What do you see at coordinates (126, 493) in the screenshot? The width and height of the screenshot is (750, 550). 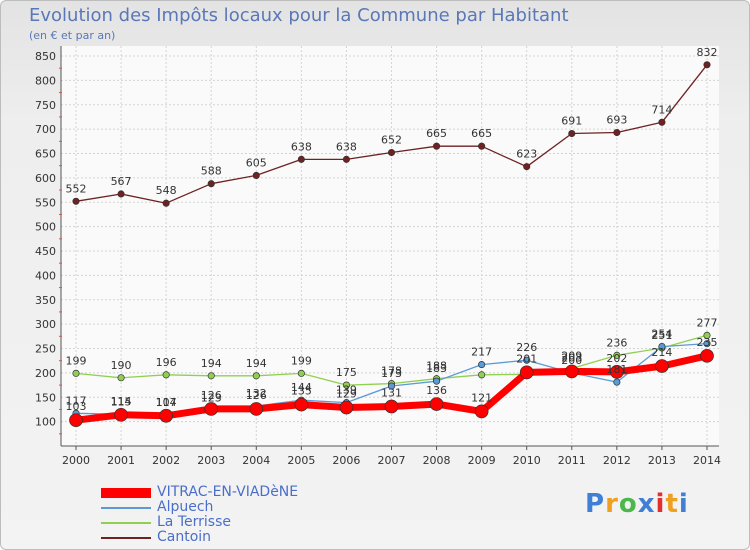 I see `legend-swatch-vitrac` at bounding box center [126, 493].